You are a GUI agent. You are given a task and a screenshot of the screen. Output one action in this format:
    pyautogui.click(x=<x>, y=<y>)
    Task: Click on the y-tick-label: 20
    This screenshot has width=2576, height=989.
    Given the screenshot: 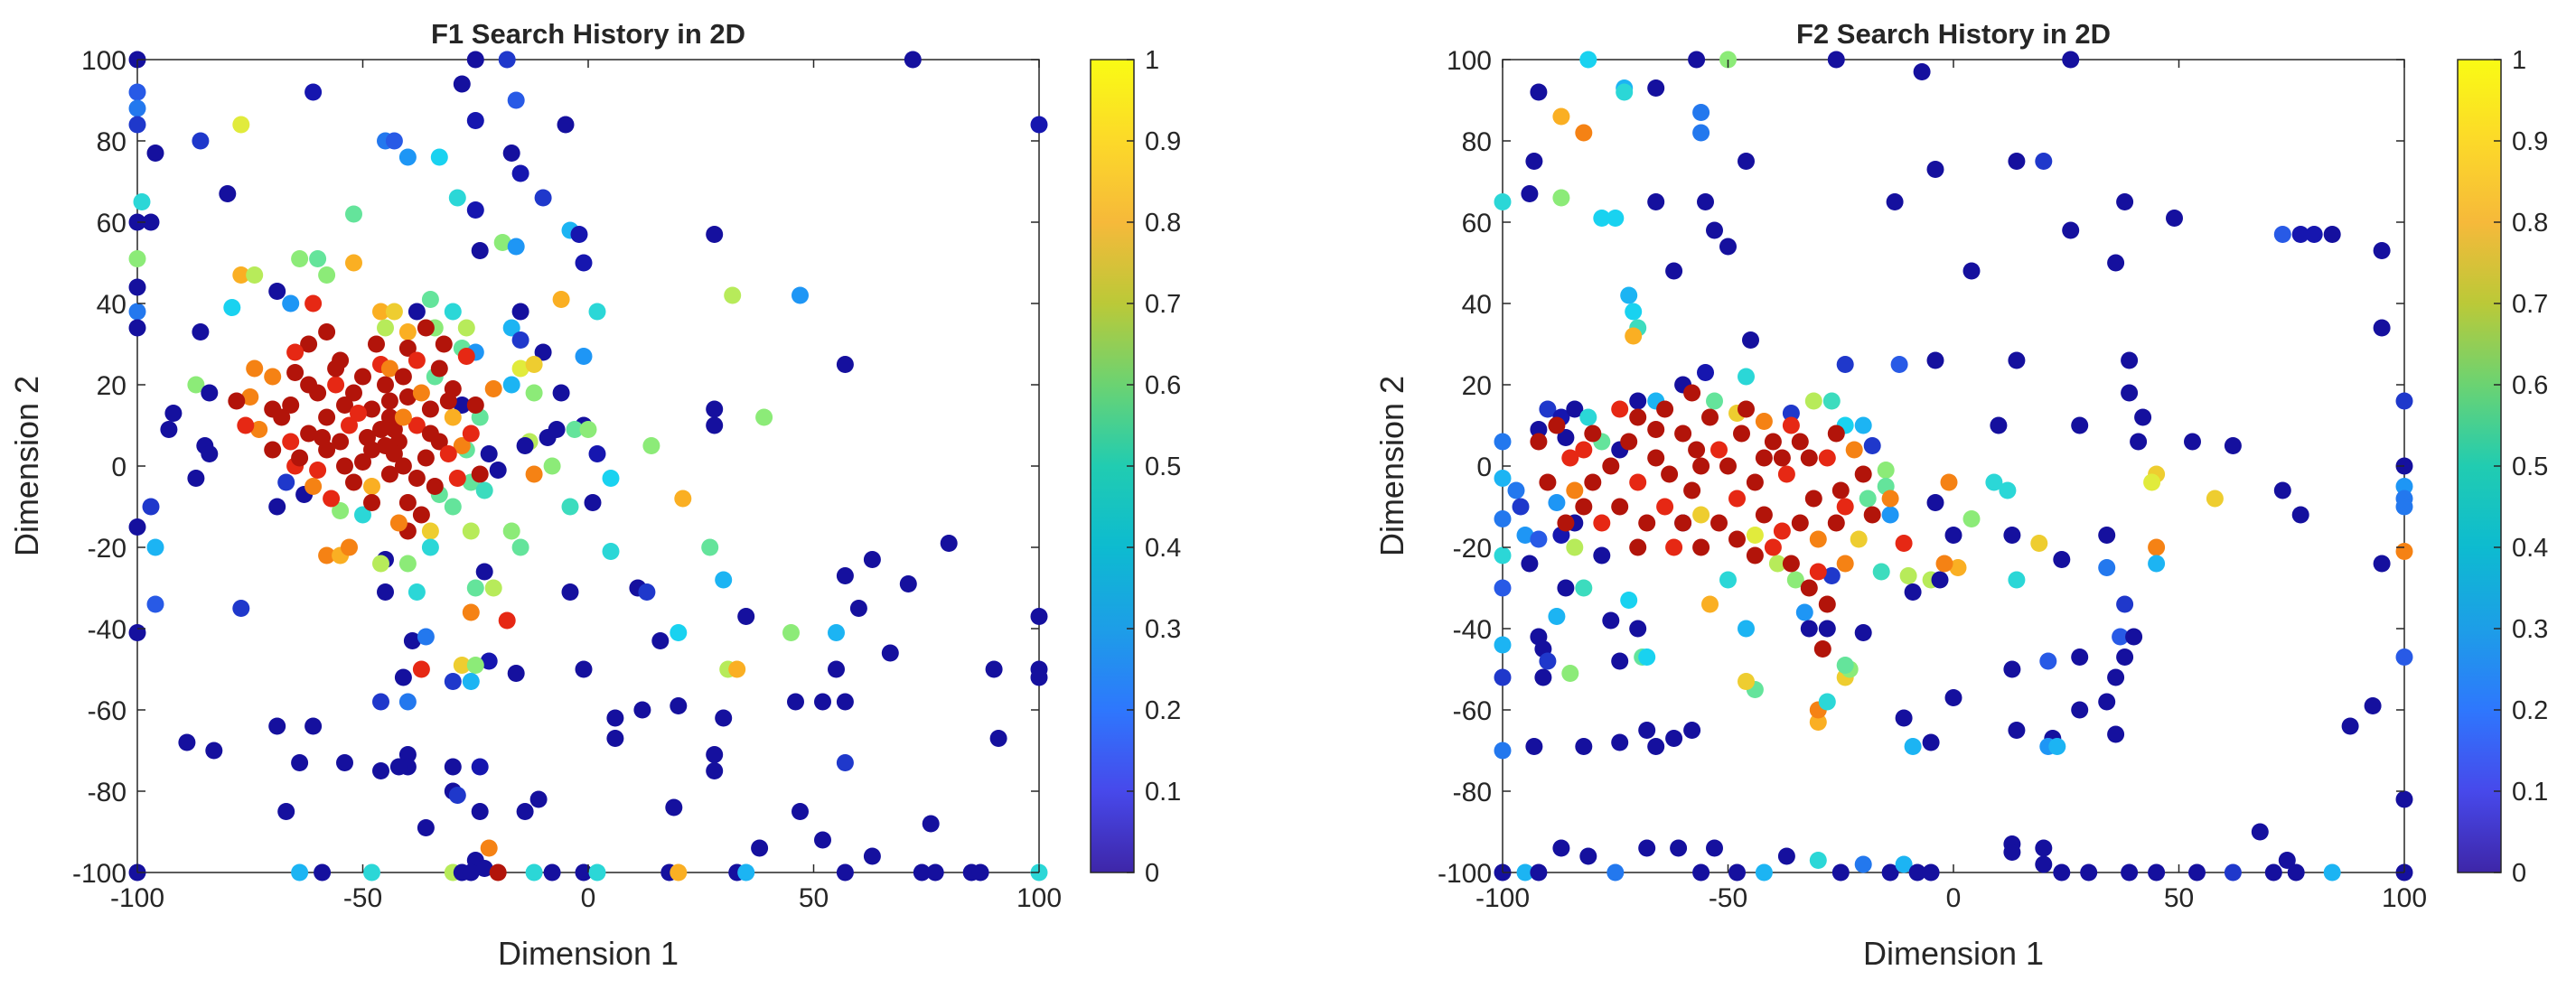 What is the action you would take?
    pyautogui.click(x=1477, y=386)
    